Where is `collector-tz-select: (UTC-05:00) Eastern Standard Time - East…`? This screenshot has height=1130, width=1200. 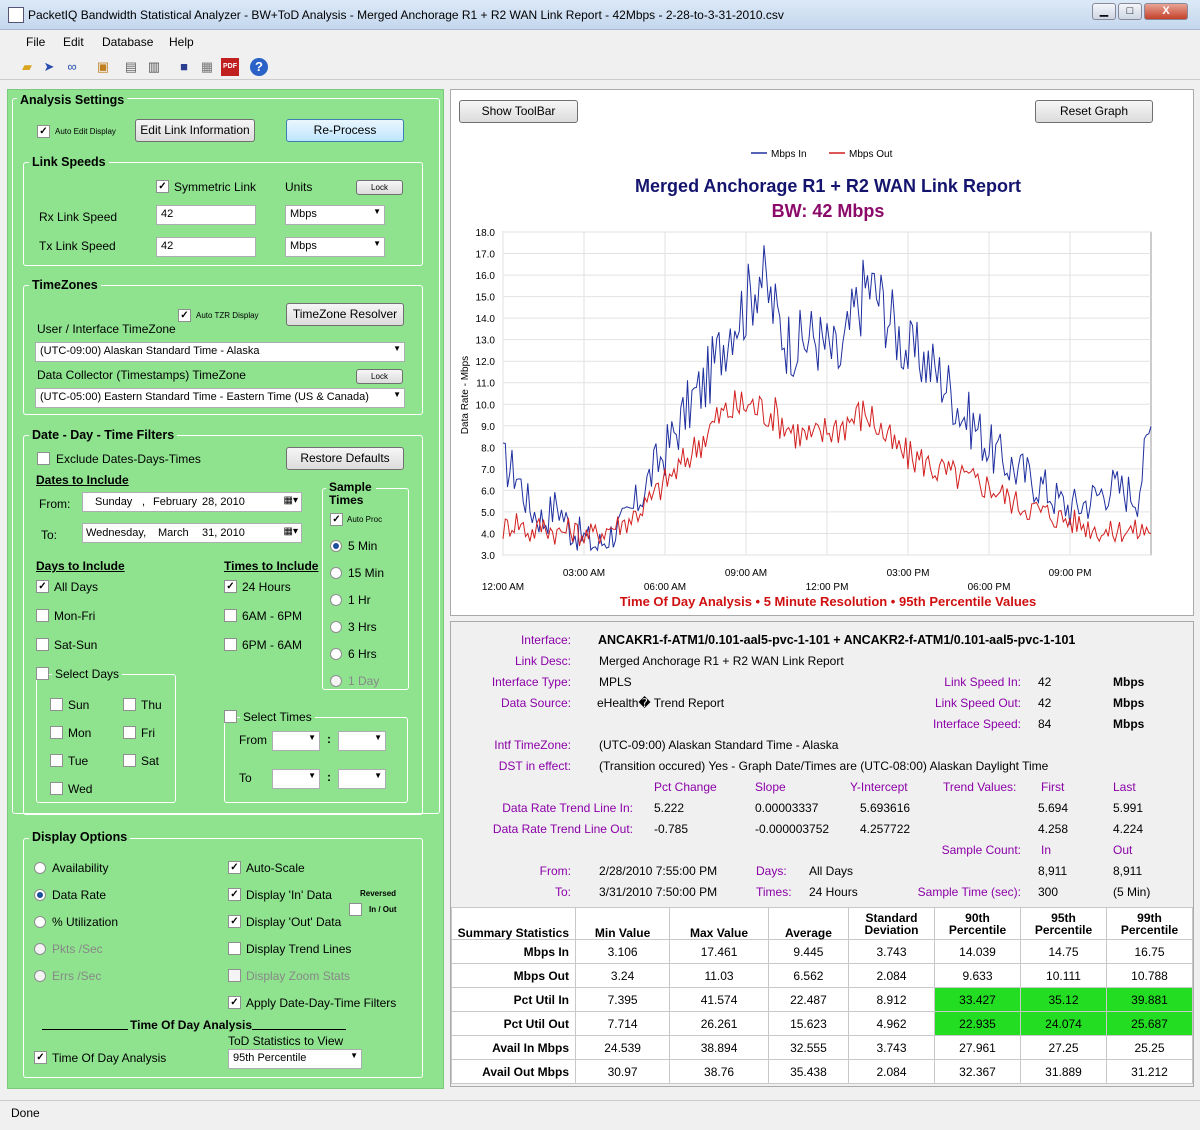 collector-tz-select: (UTC-05:00) Eastern Standard Time - East… is located at coordinates (220, 398).